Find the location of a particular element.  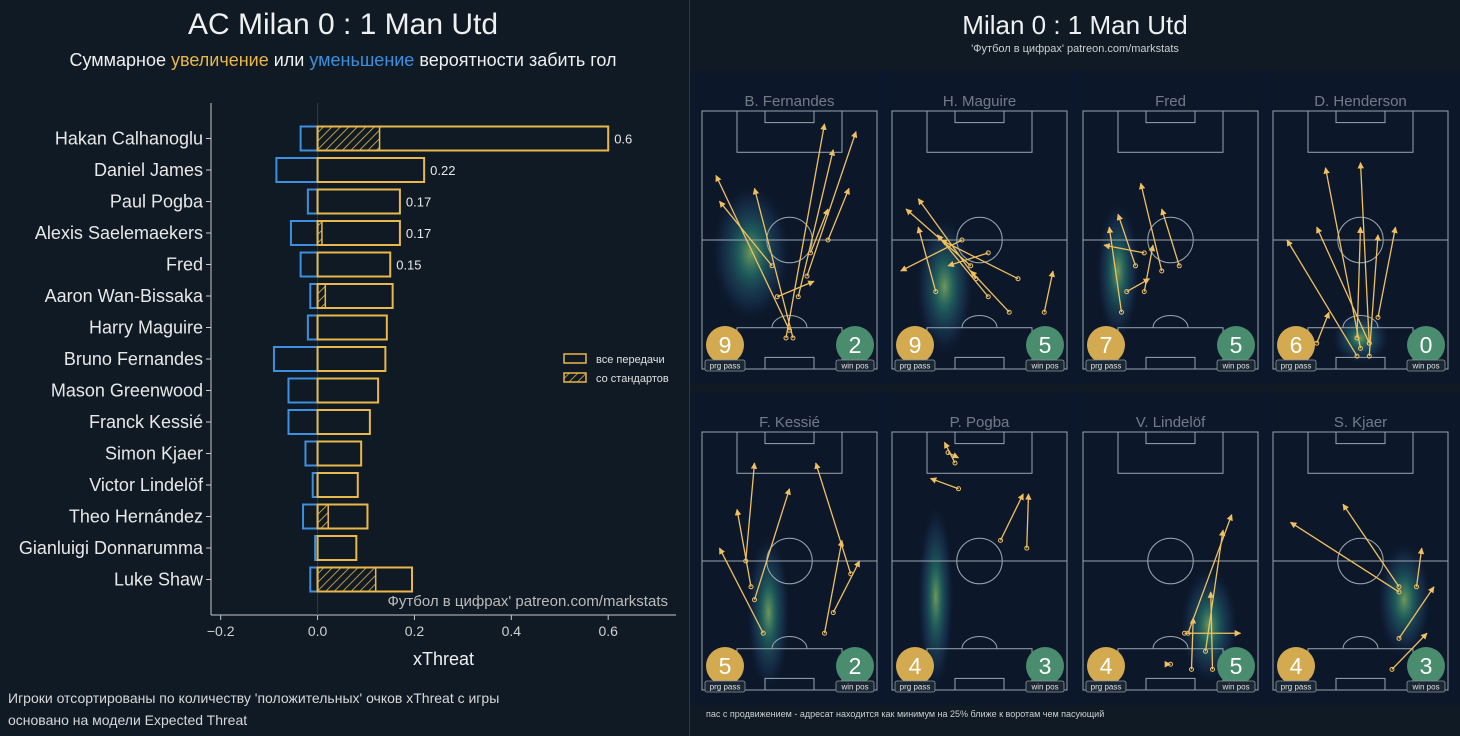

value-label: 0.15 is located at coordinates (408, 265).